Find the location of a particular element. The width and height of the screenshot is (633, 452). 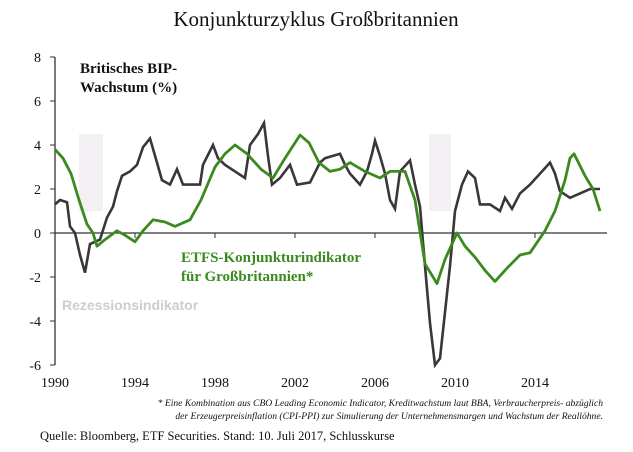

indicator-label-line1: ETFS-Konjunkturindikator is located at coordinates (271, 258).